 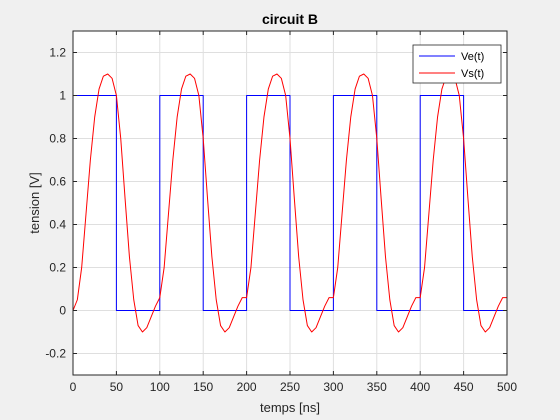 What do you see at coordinates (57, 268) in the screenshot?
I see `y-tick-label: 0.2` at bounding box center [57, 268].